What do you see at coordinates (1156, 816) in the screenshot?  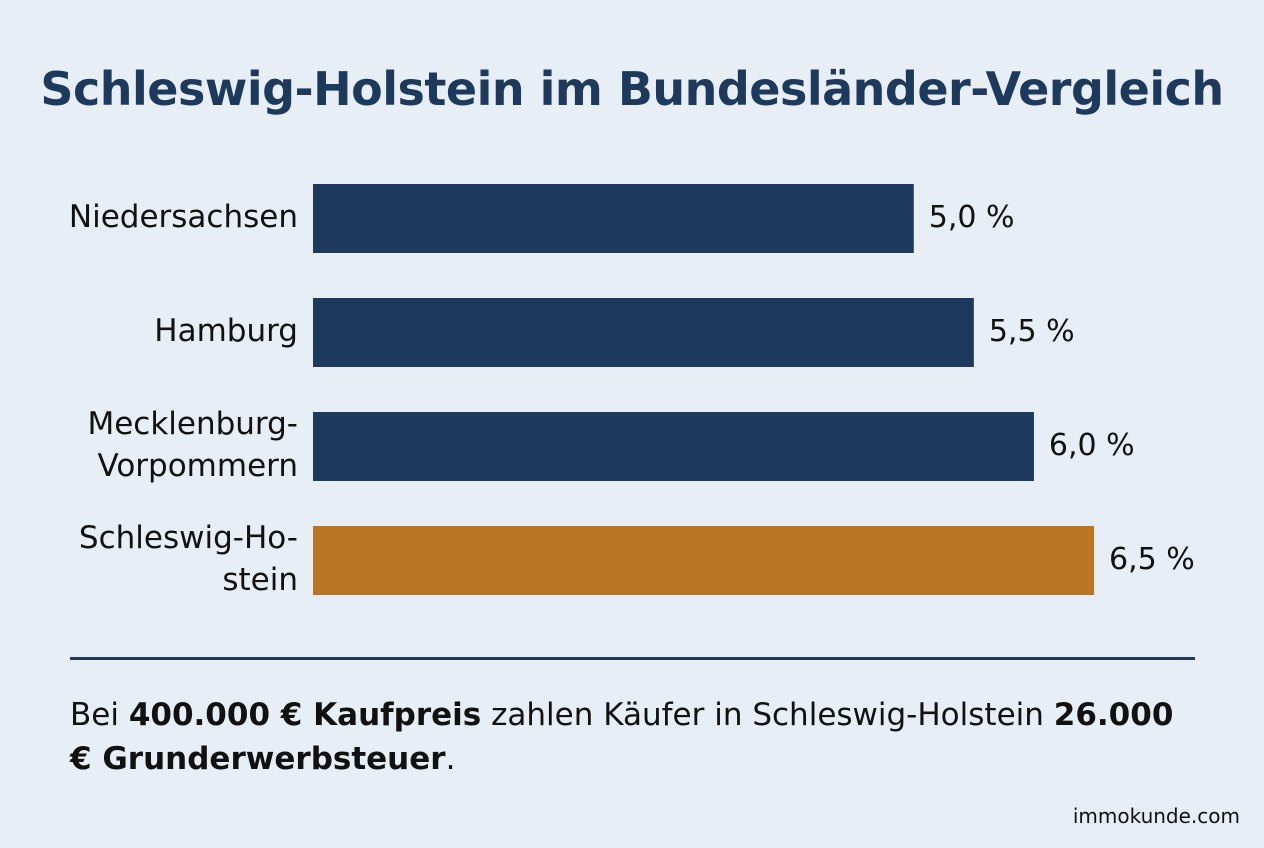 I see `source-label: immokunde.com` at bounding box center [1156, 816].